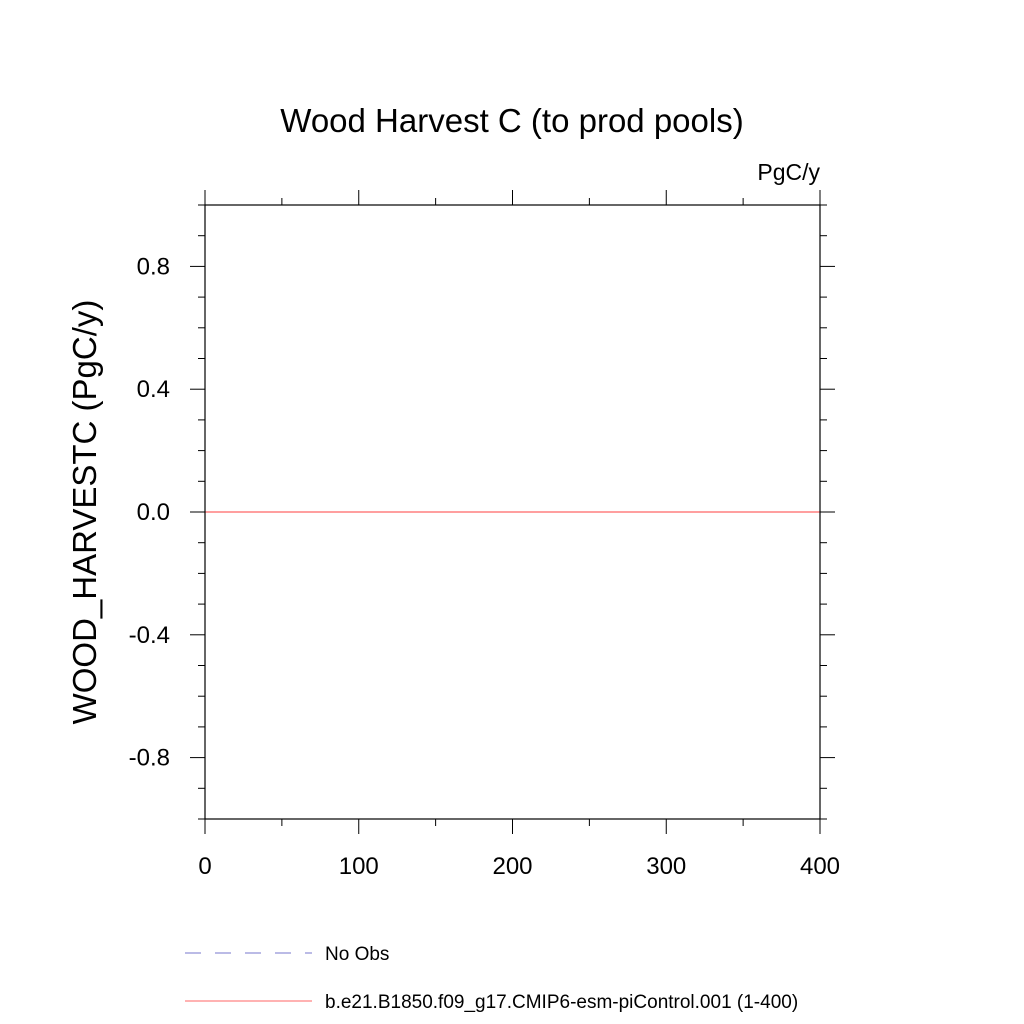 Image resolution: width=1024 pixels, height=1024 pixels. What do you see at coordinates (153, 266) in the screenshot?
I see `y-tick-label: 0.8` at bounding box center [153, 266].